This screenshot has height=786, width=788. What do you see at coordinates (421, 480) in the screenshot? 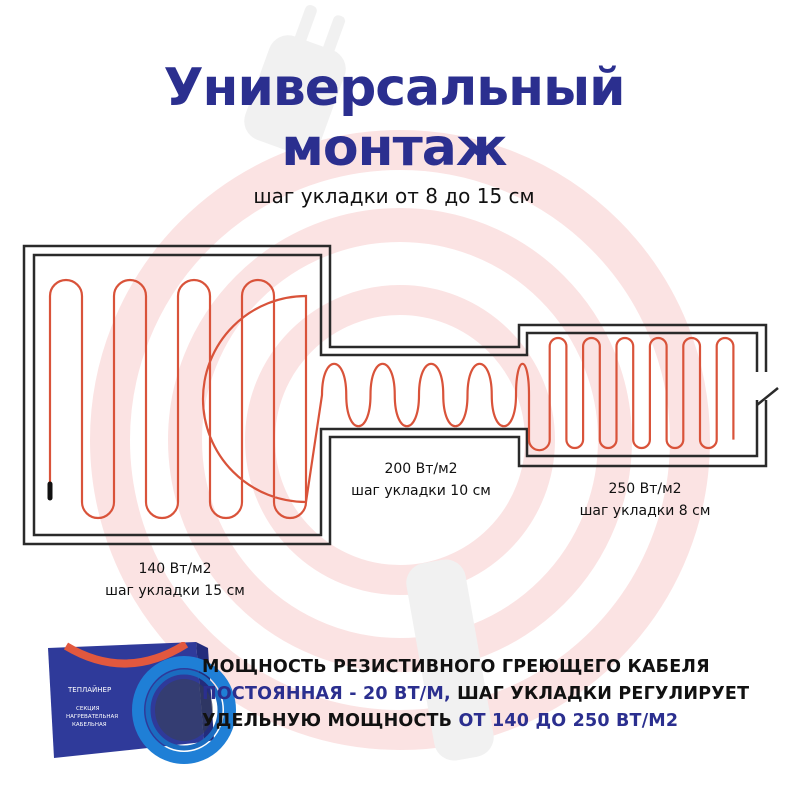
I see `zone-label-200: 200 Вт/м2 шаг укладки 10 см` at bounding box center [421, 480].